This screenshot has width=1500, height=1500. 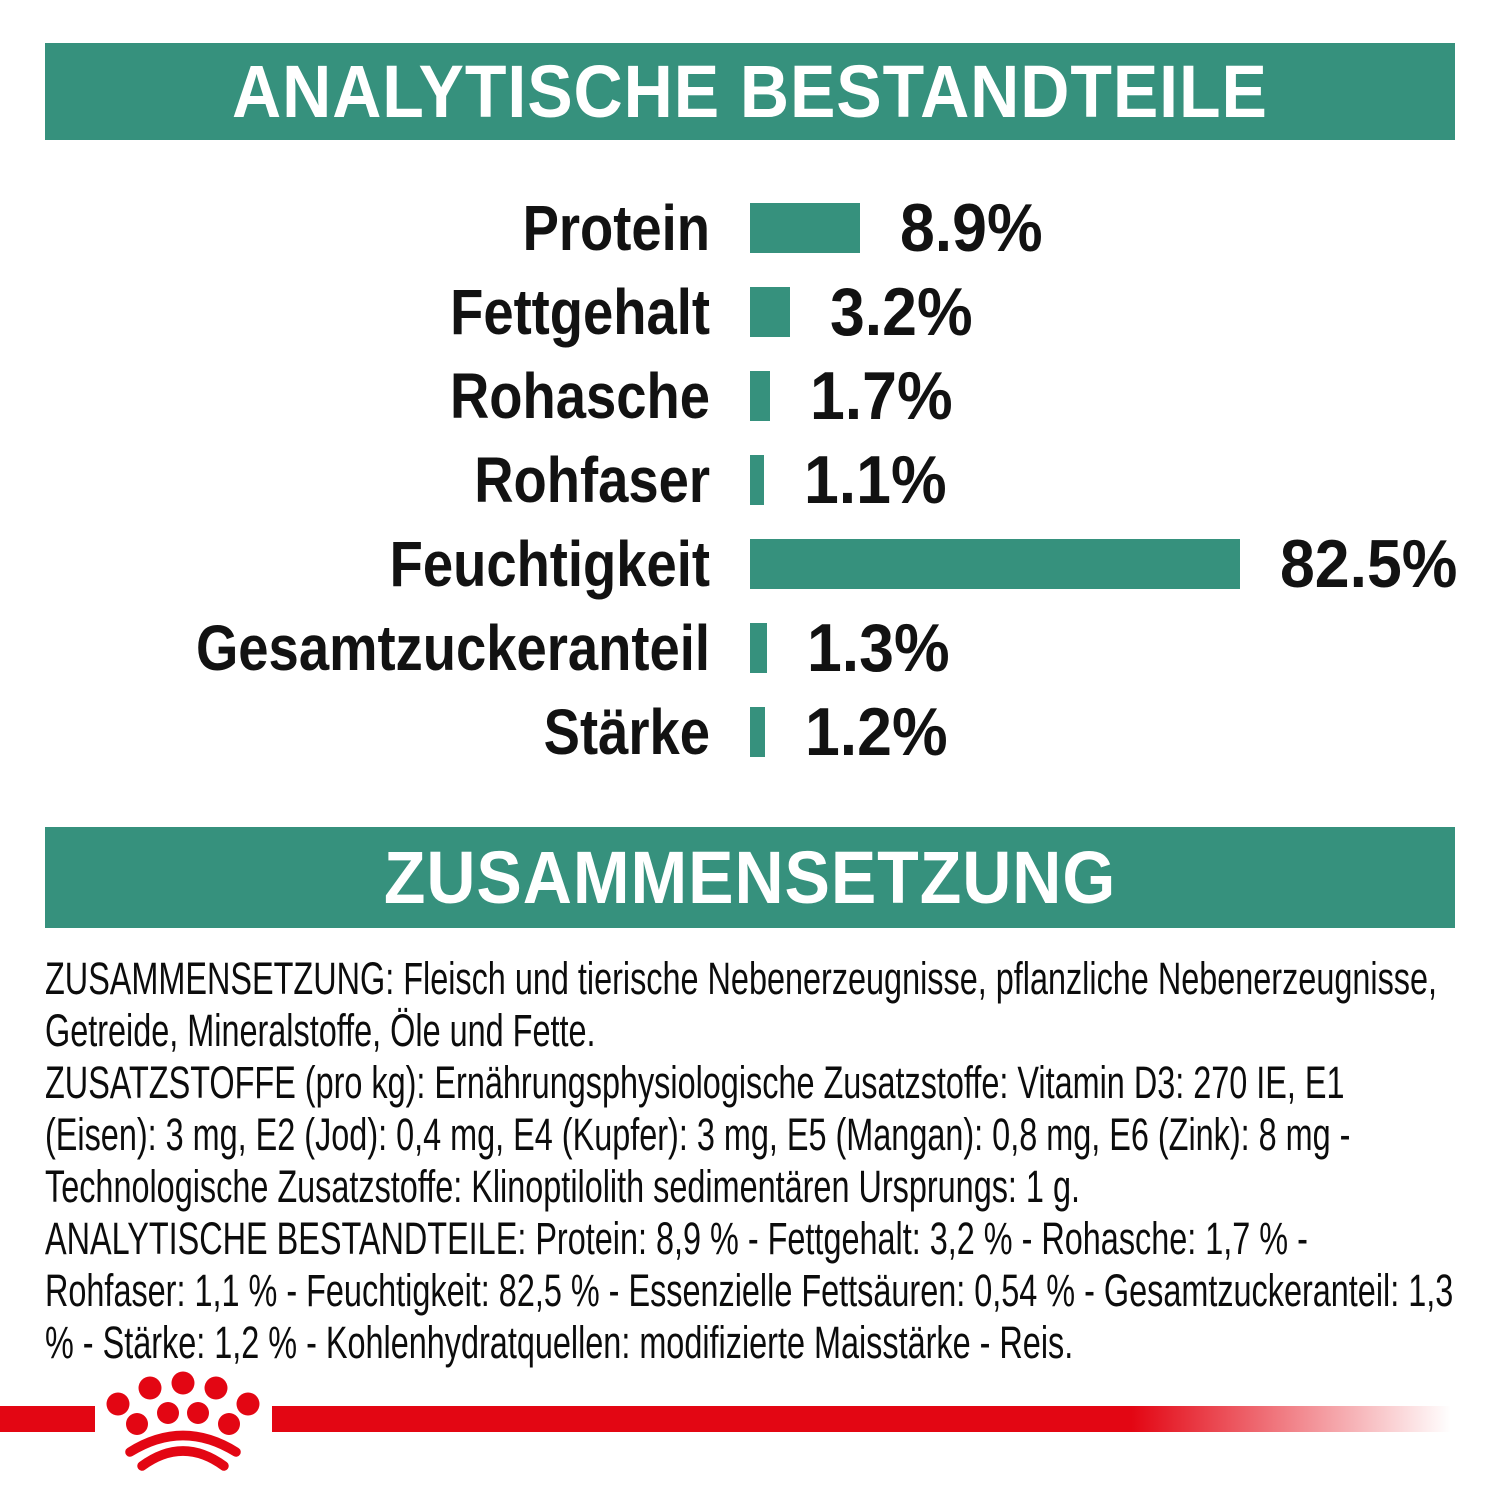 I want to click on chart-row: Rohfaser 1.1%, so click(x=772, y=480).